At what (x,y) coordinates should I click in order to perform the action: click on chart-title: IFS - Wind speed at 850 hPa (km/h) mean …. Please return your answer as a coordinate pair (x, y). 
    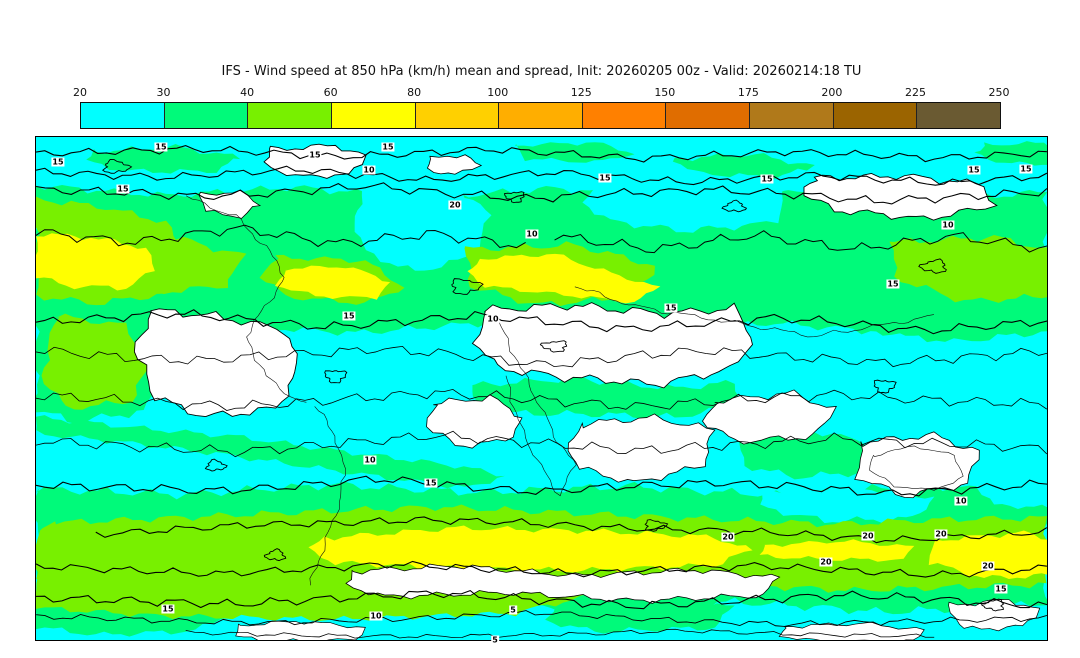
    Looking at the image, I should click on (541, 71).